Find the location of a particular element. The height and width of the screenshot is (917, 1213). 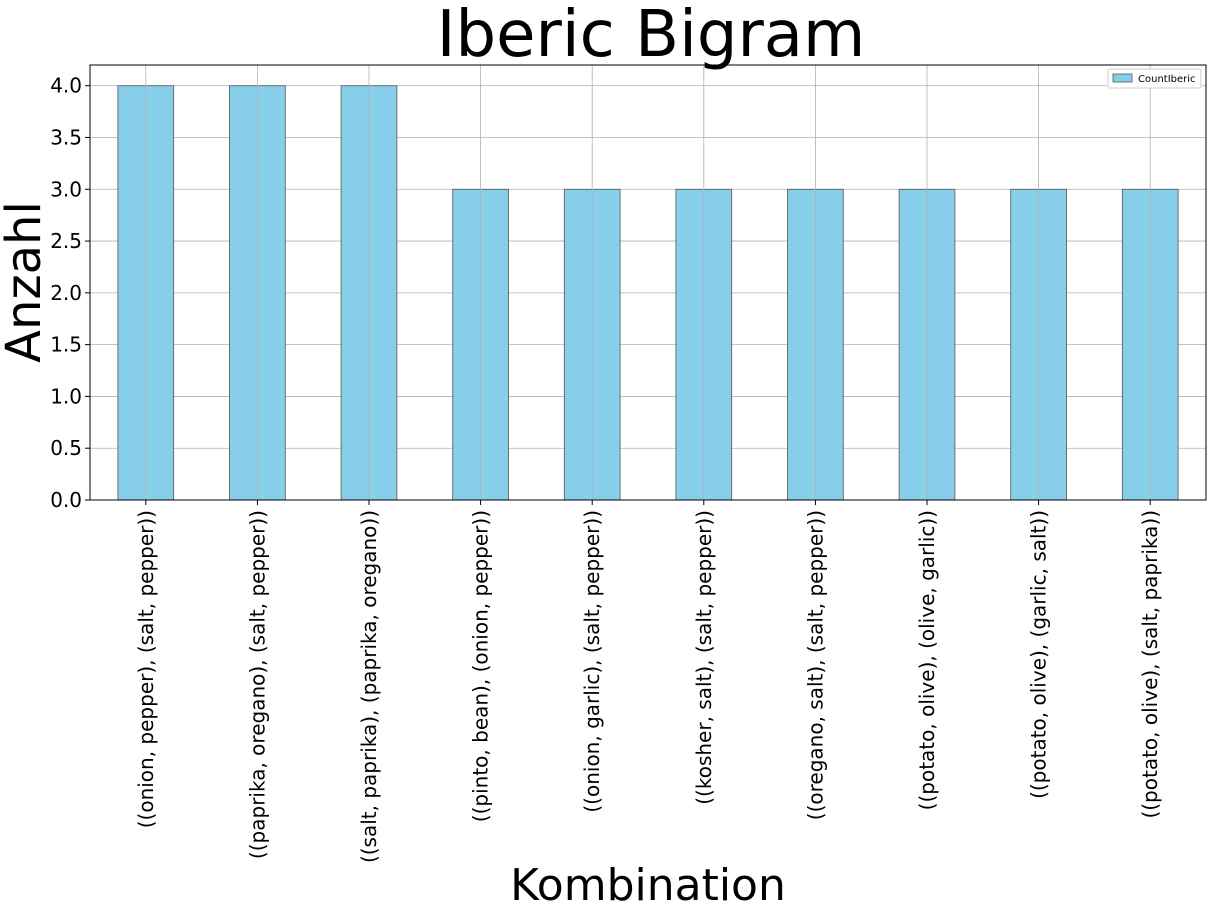

x-tick-label: ((salt, paprika), (paprika, oregano)) is located at coordinates (369, 686).